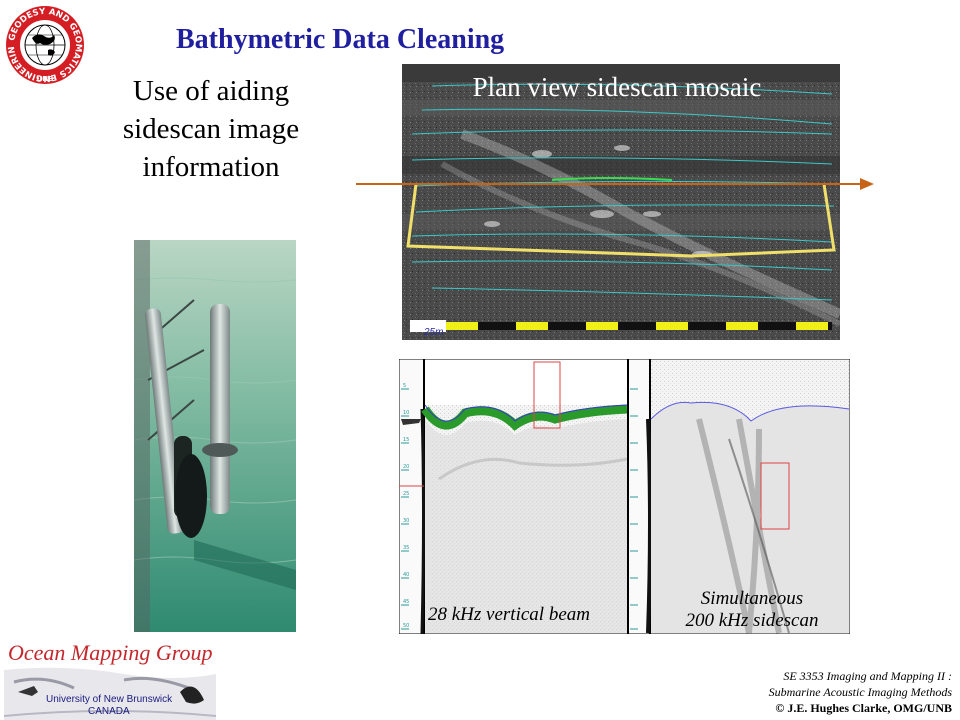 This screenshot has width=960, height=720. I want to click on depth-tick-label: 40, so click(406, 575).